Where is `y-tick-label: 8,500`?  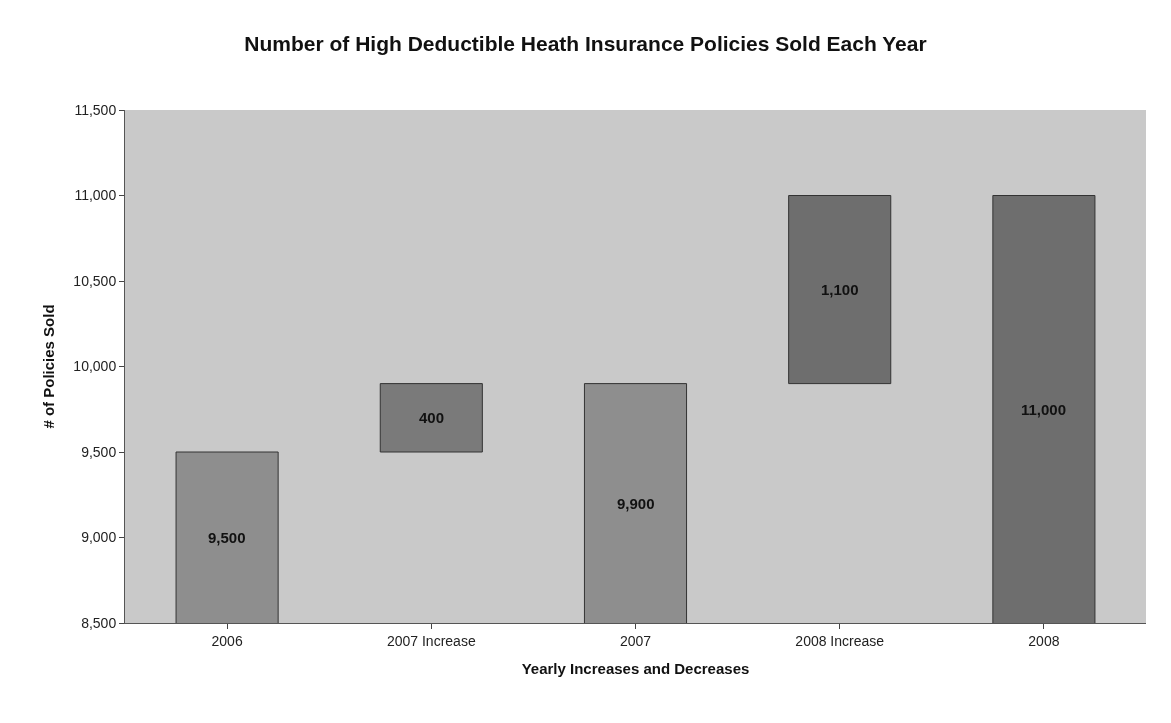 y-tick-label: 8,500 is located at coordinates (99, 622).